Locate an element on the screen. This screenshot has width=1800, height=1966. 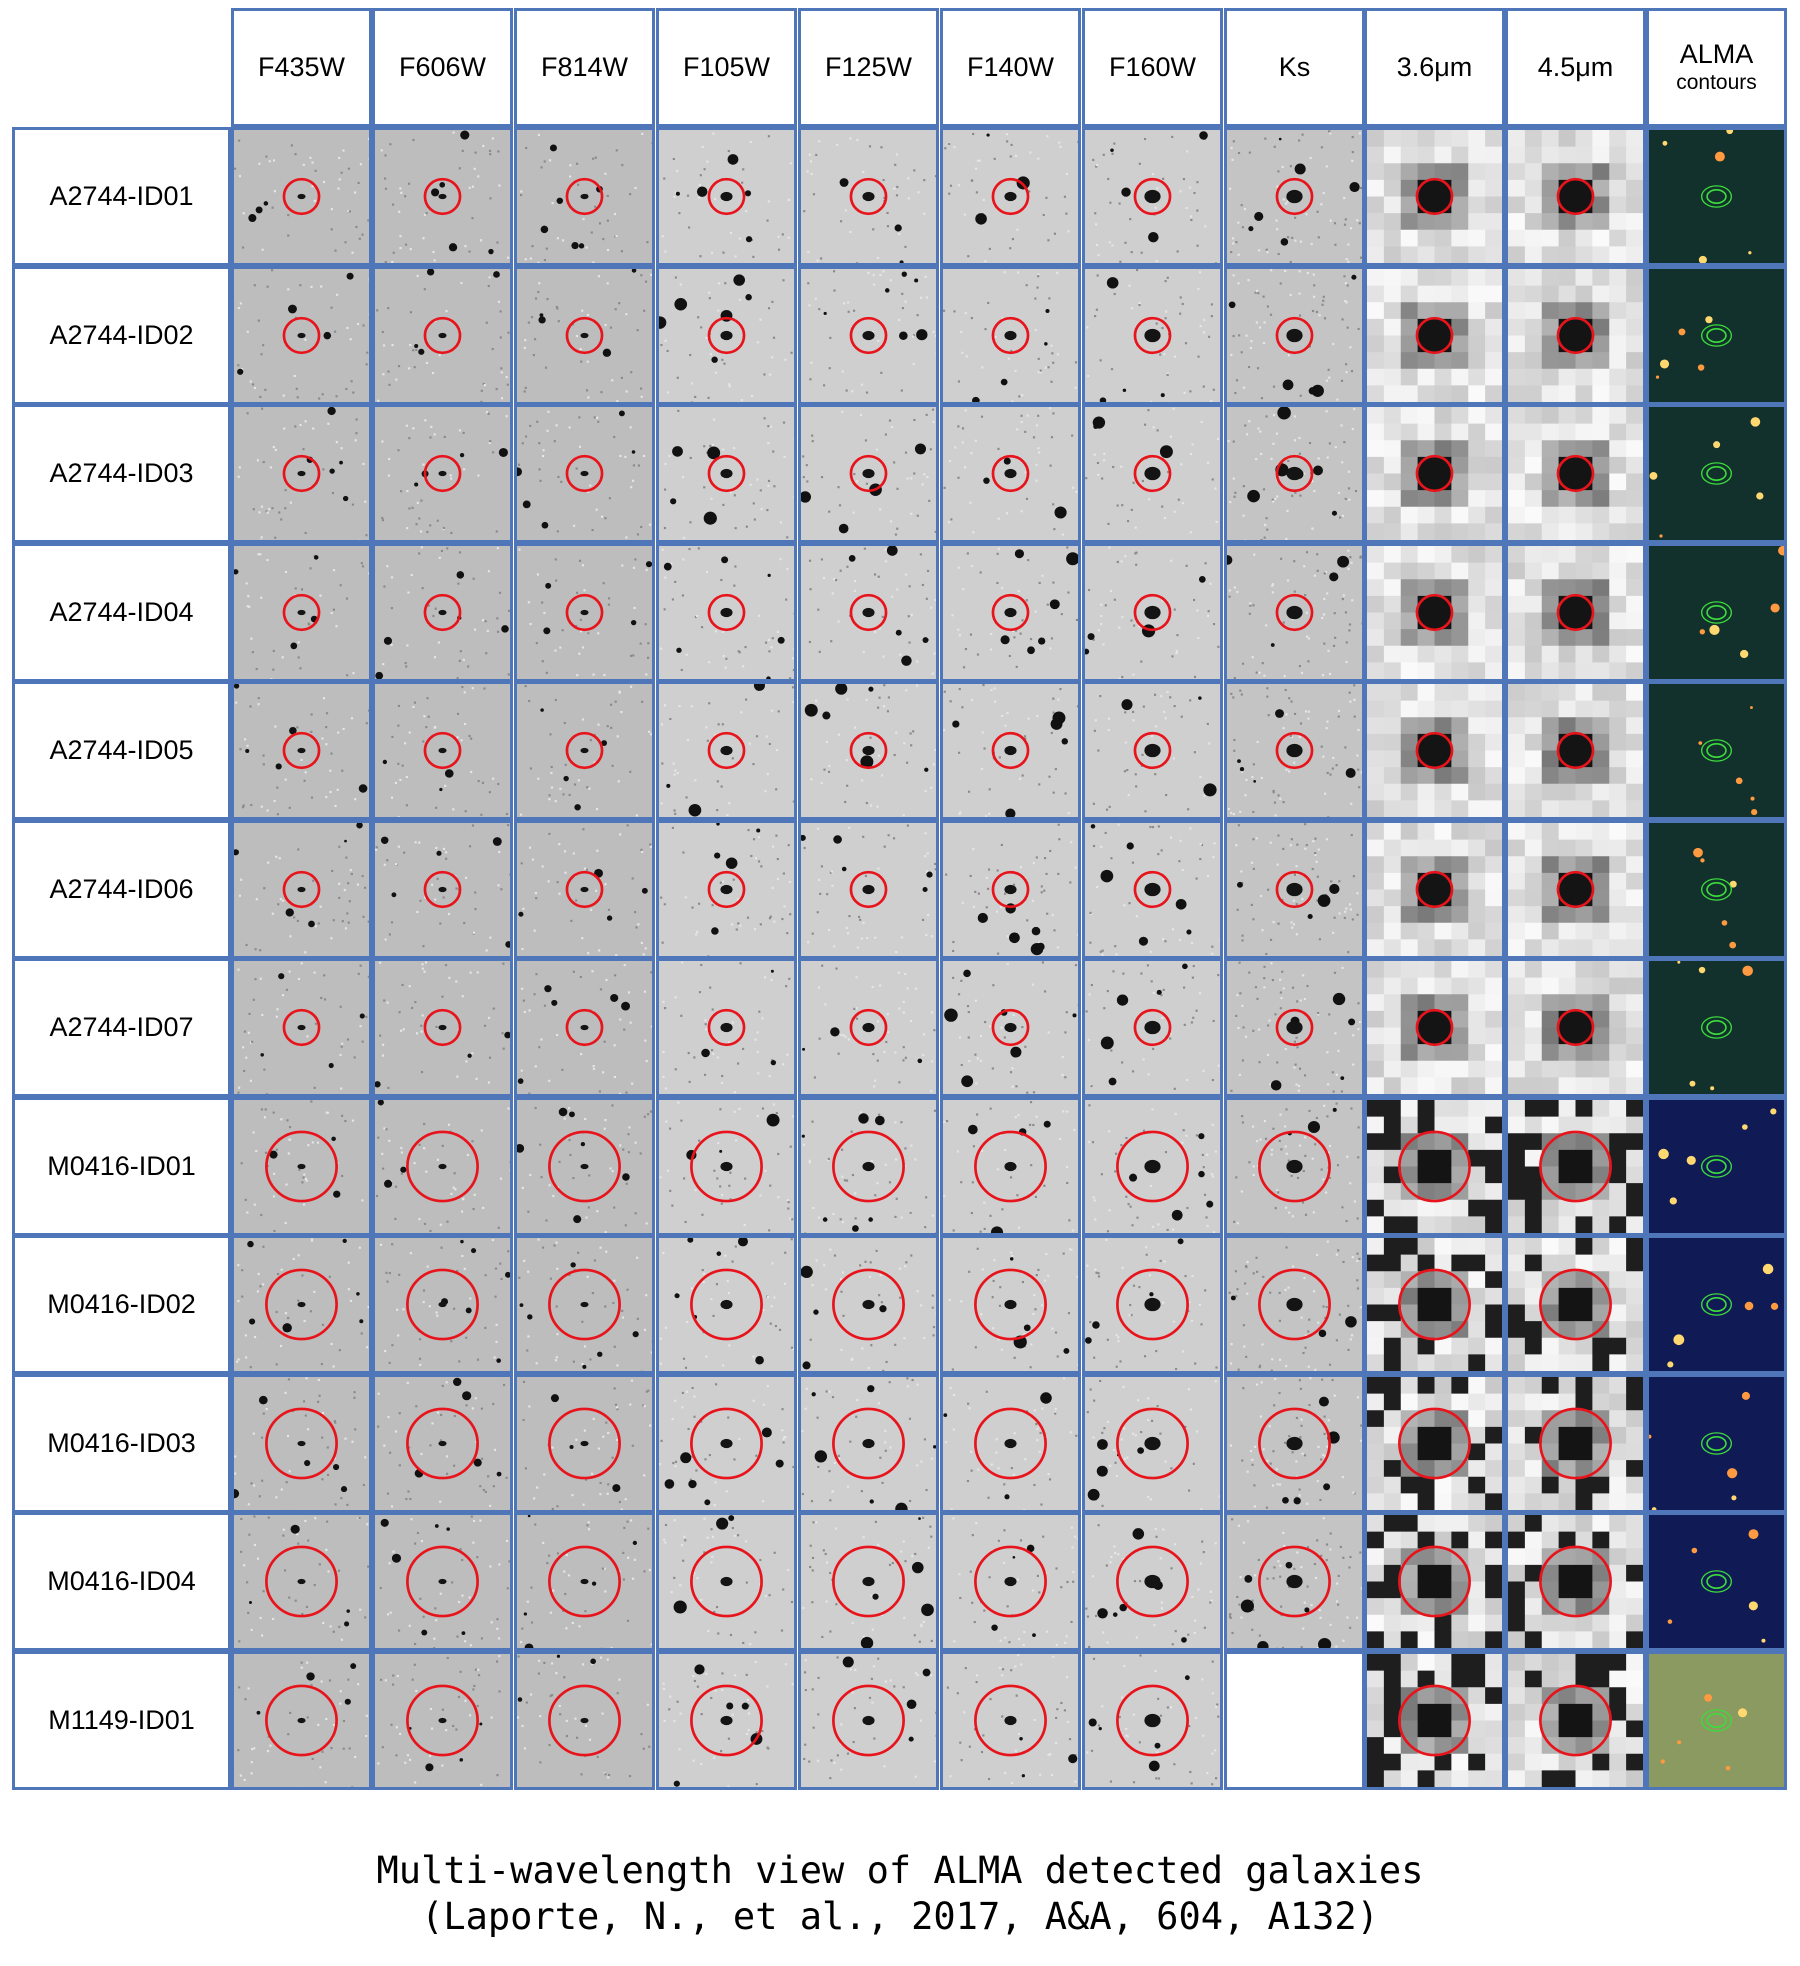
column-label: F125W is located at coordinates (868, 67).